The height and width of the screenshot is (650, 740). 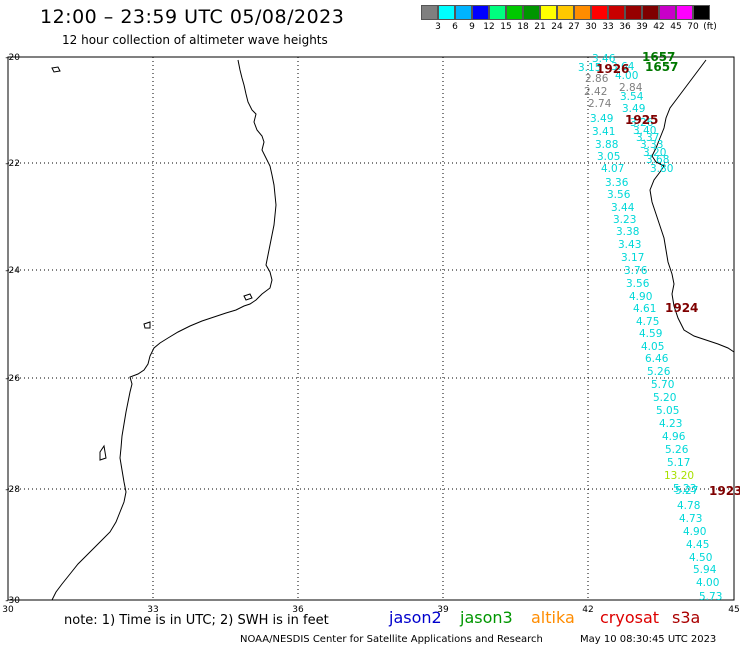 I want to click on wave-height-value: 13.20, so click(x=679, y=476).